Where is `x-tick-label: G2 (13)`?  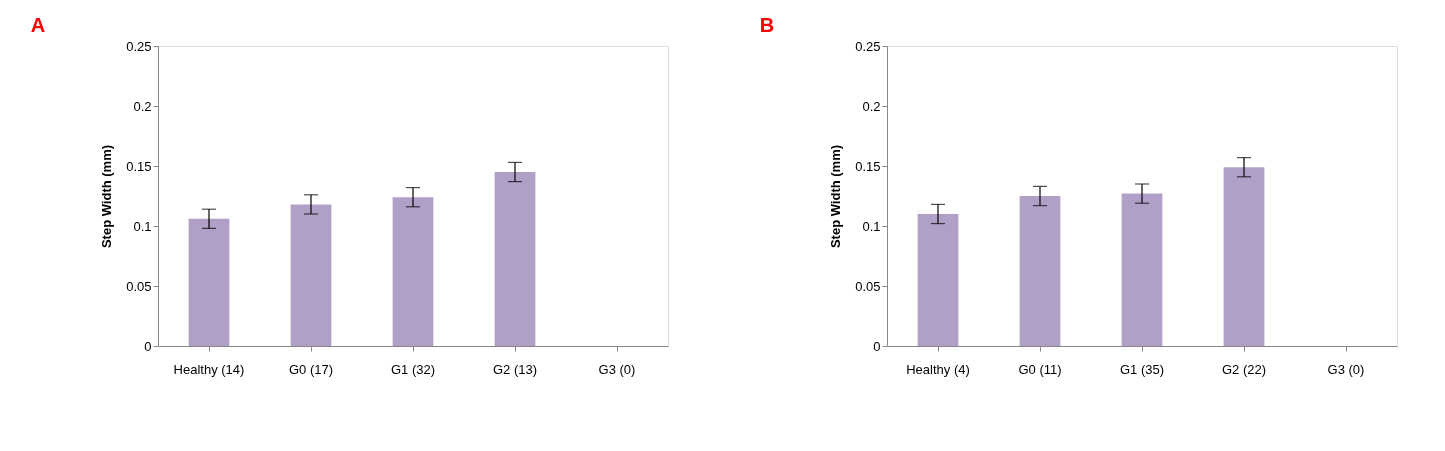
x-tick-label: G2 (13) is located at coordinates (515, 369).